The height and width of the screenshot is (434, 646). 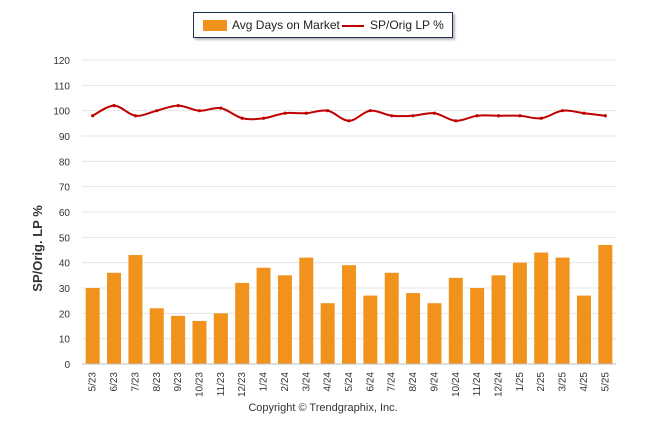 What do you see at coordinates (499, 384) in the screenshot?
I see `x-tick-label: 12/24` at bounding box center [499, 384].